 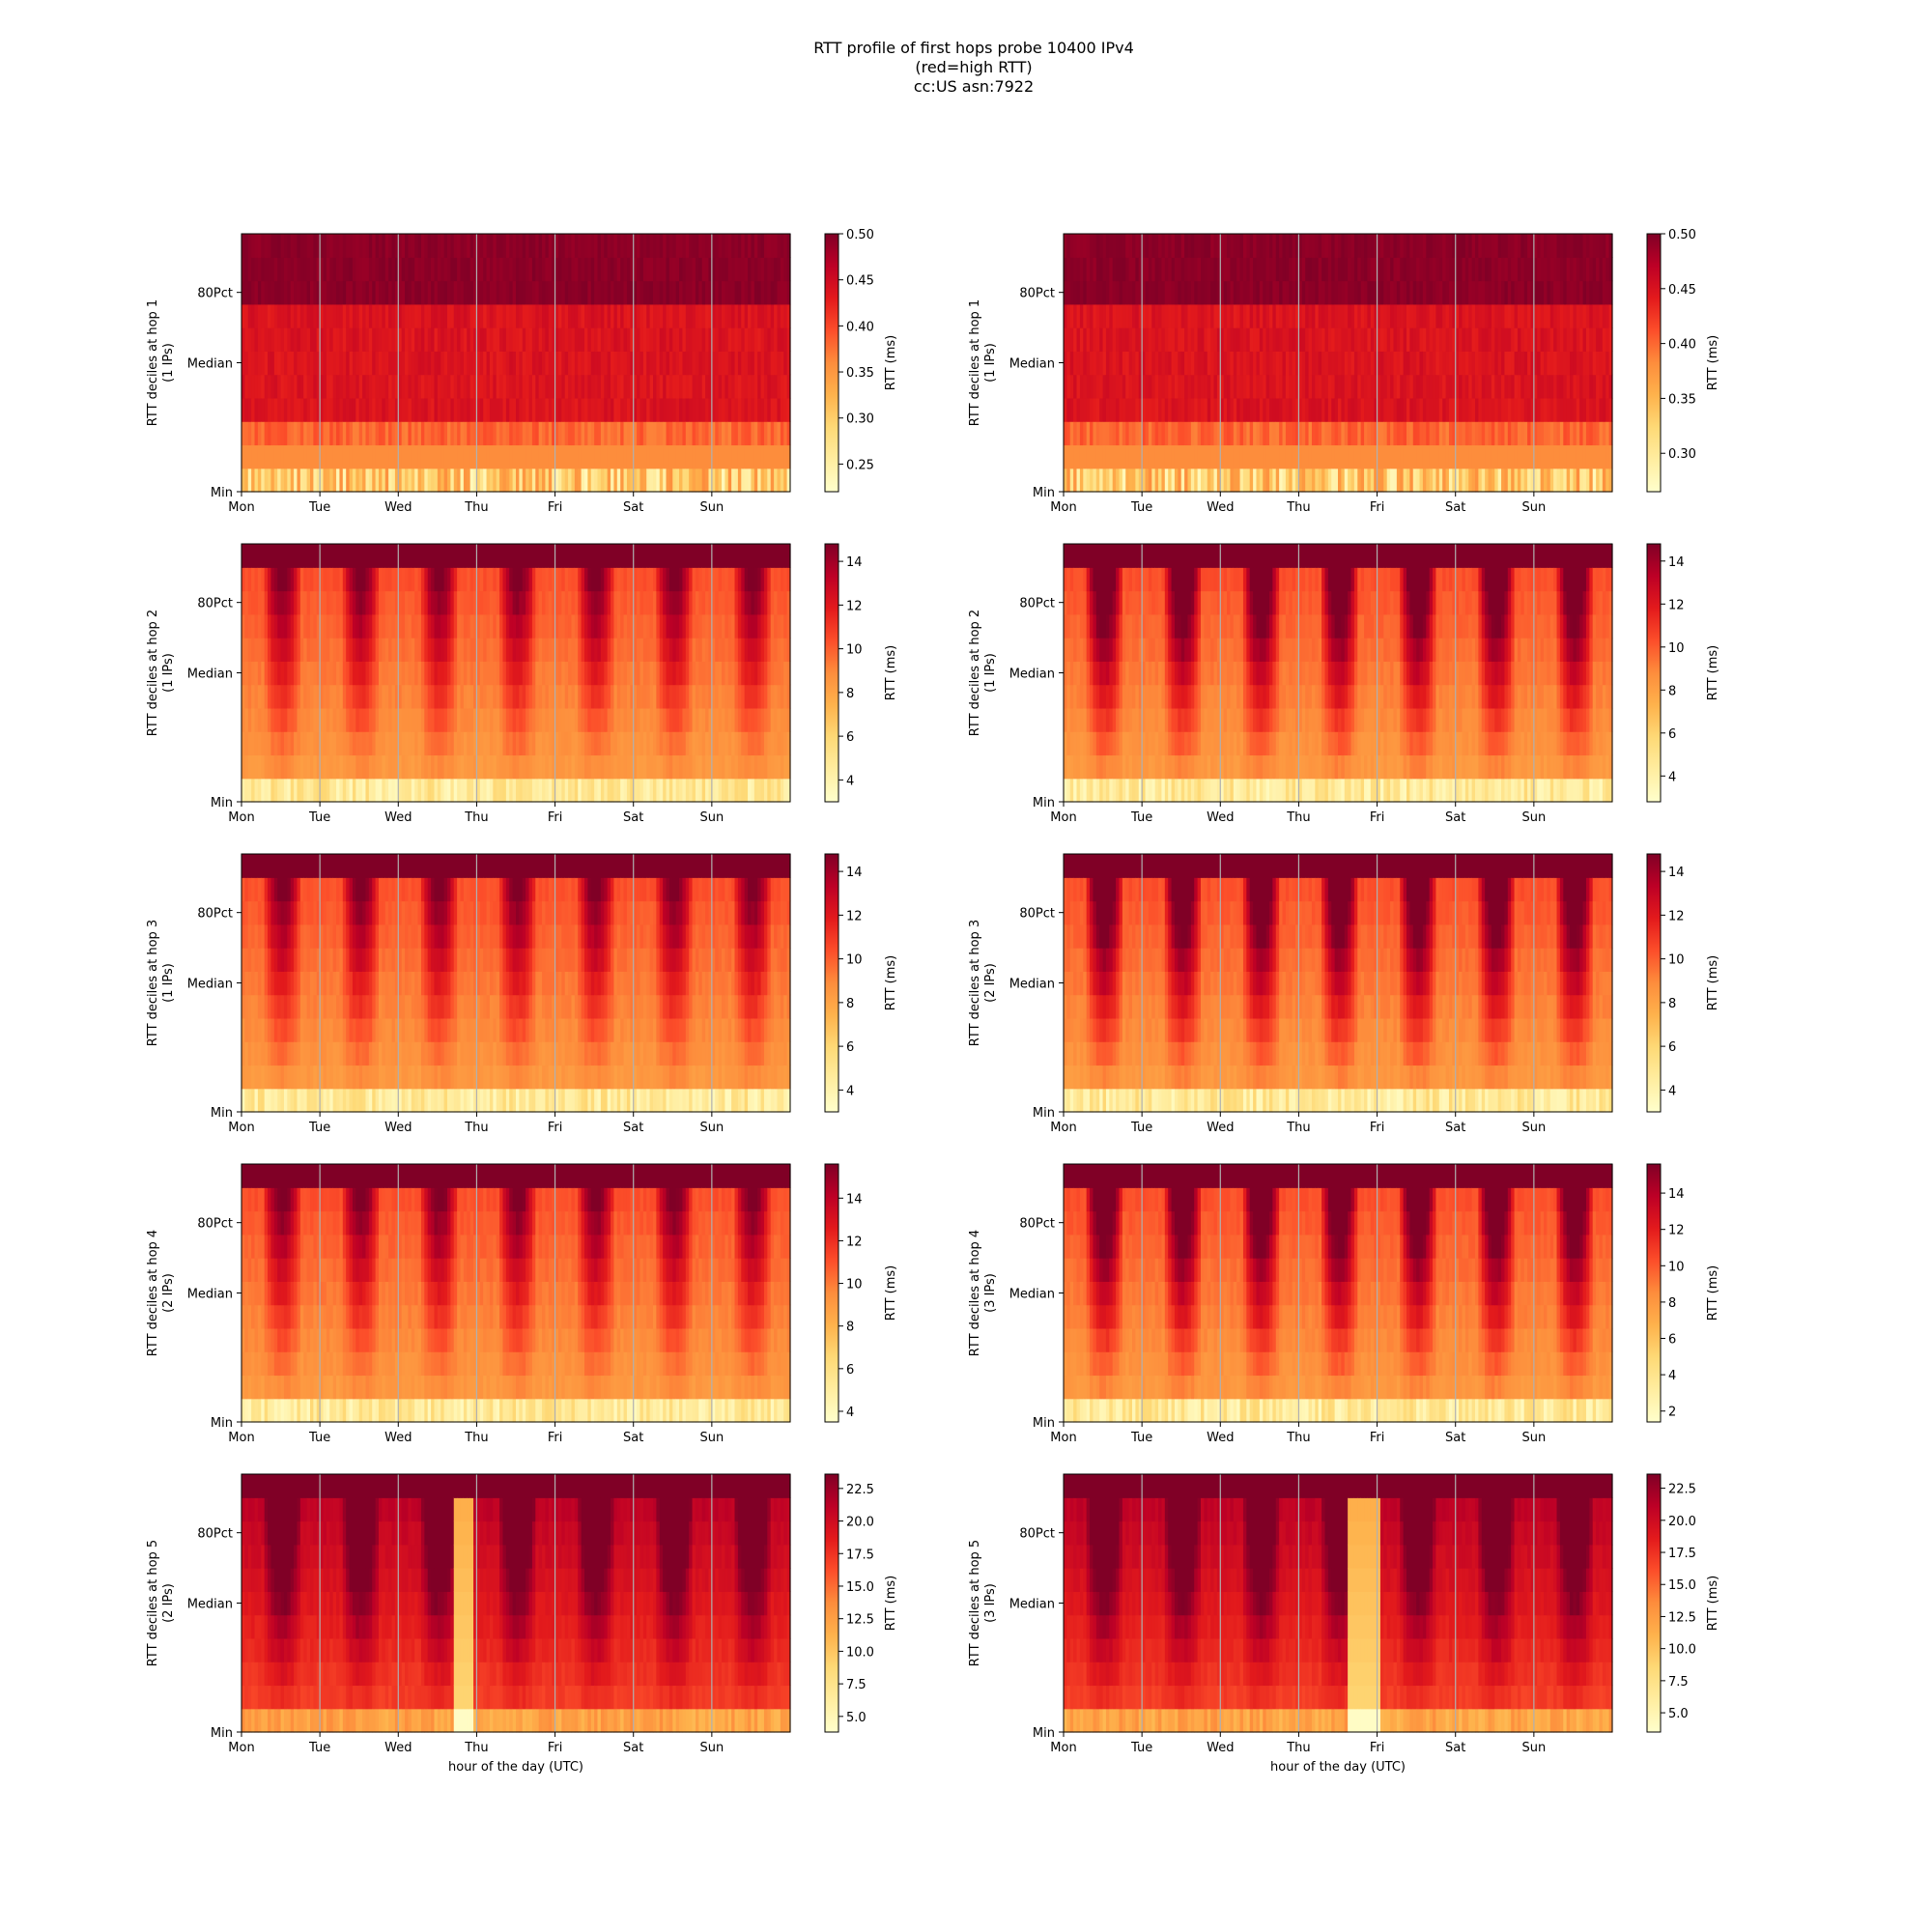 I want to click on y-axis-label: RTT deciles at hop 1, so click(x=975, y=362).